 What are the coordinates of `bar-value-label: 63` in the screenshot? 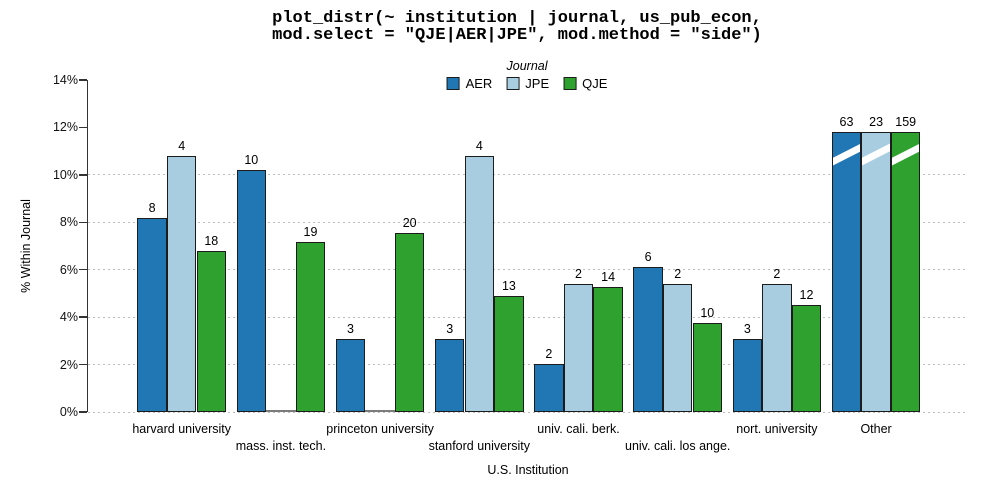 It's located at (846, 122).